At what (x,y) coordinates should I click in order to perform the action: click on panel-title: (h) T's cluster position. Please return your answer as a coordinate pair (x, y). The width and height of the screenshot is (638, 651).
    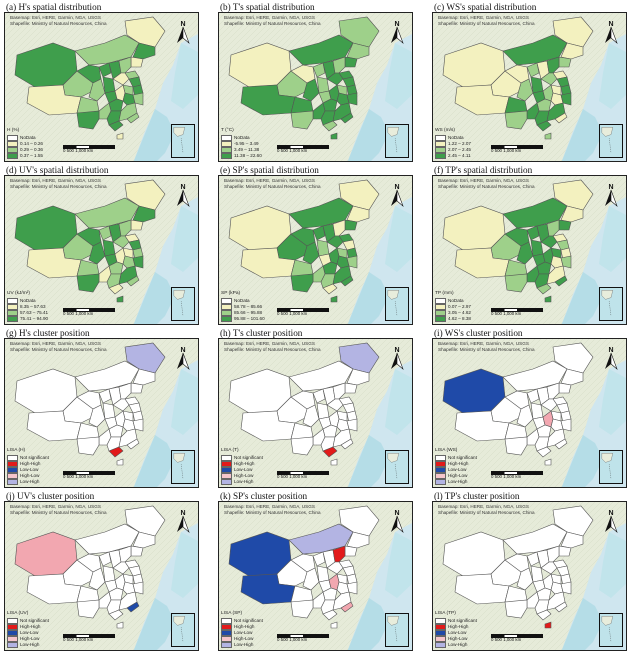
    Looking at the image, I should click on (261, 333).